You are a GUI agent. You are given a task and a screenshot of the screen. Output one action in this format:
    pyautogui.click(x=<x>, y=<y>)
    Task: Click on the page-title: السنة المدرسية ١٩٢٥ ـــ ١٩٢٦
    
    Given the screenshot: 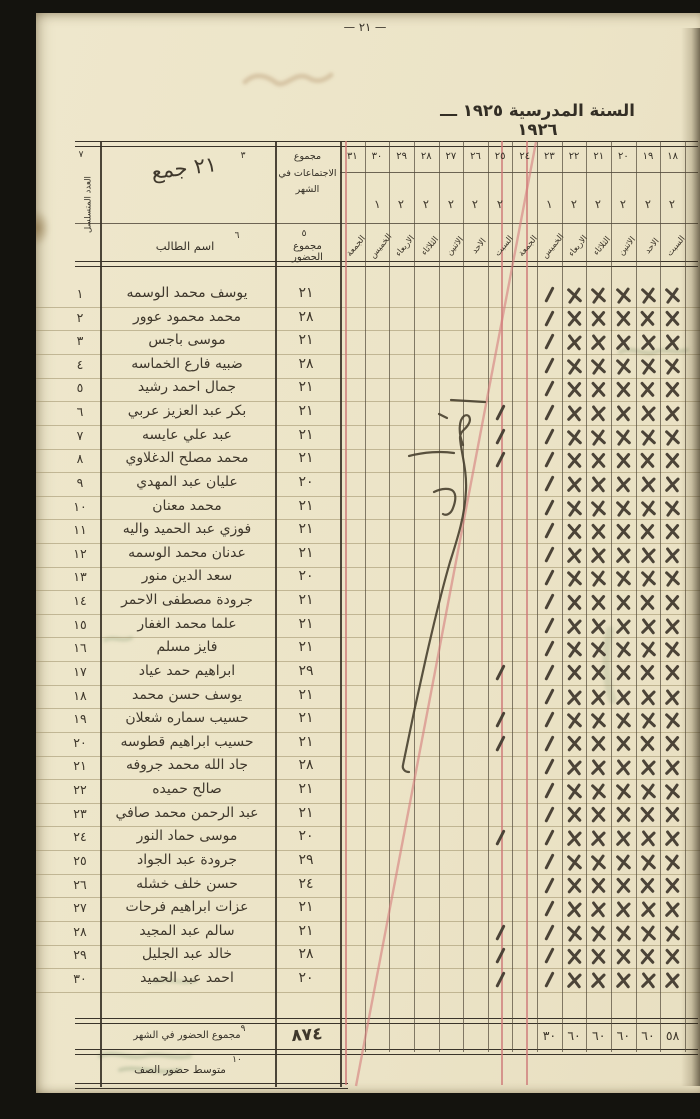 What is the action you would take?
    pyautogui.click(x=537, y=120)
    